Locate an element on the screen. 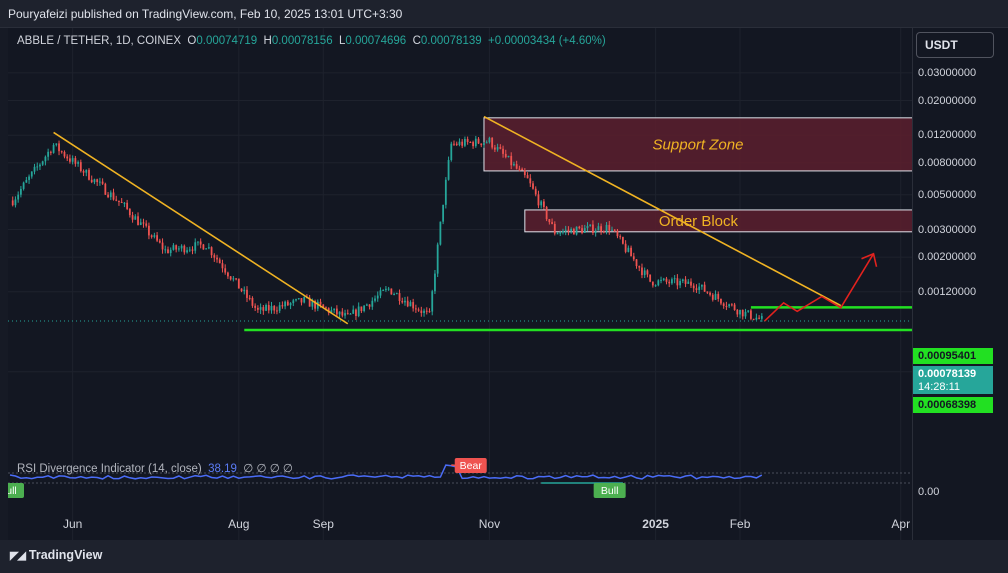  zone-label: Order Block is located at coordinates (699, 221).